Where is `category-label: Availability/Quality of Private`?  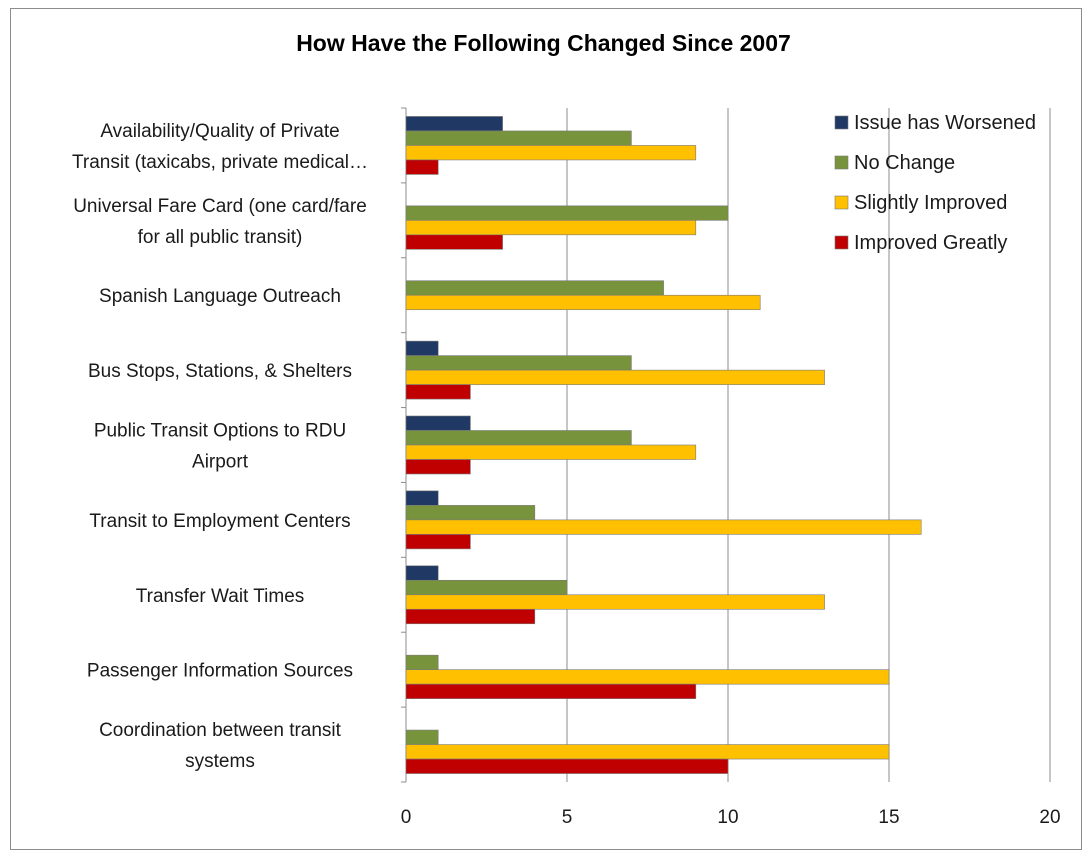 category-label: Availability/Quality of Private is located at coordinates (219, 131).